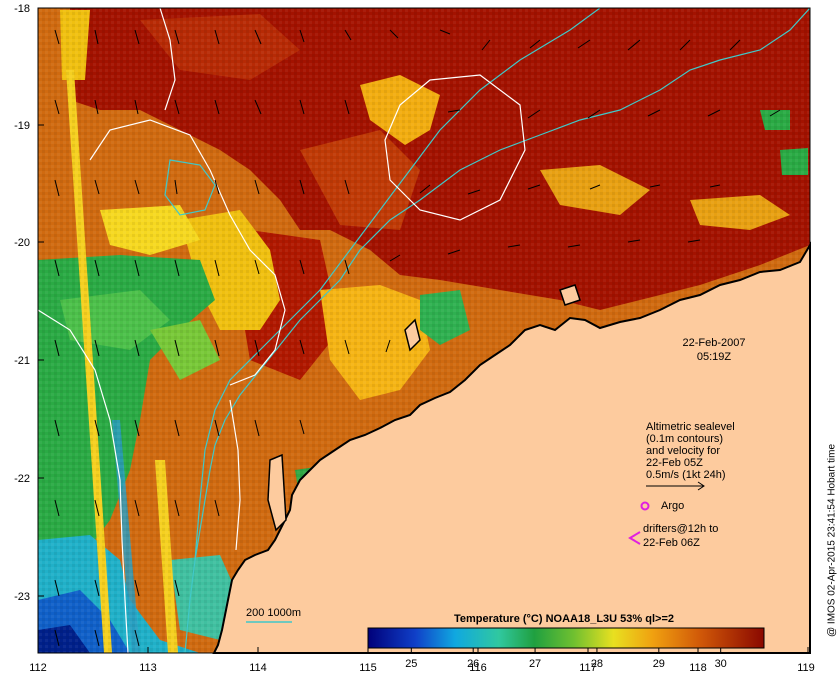  Describe the element at coordinates (659, 664) in the screenshot. I see `colorbar-tick-label: 29` at that location.